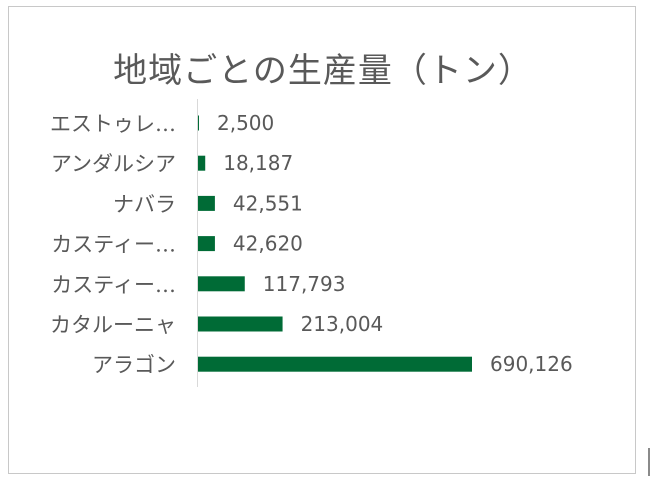 Image resolution: width=652 pixels, height=486 pixels. Describe the element at coordinates (649, 462) in the screenshot. I see `window-edge` at that location.